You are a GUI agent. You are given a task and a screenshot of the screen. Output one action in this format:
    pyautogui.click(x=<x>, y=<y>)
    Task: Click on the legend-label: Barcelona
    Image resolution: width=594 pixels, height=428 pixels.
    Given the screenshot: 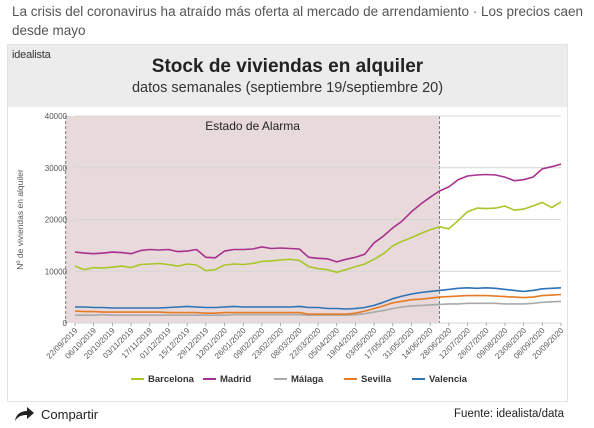 What is the action you would take?
    pyautogui.click(x=171, y=379)
    